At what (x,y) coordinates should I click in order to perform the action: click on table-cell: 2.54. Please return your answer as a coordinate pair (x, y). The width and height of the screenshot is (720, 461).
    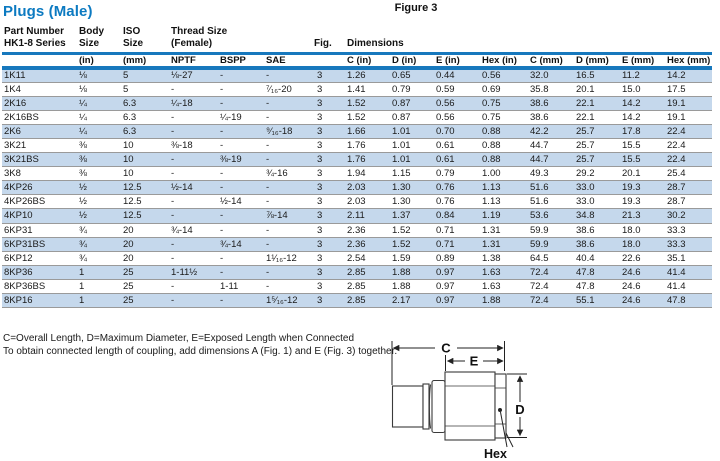
    Looking at the image, I should click on (368, 258).